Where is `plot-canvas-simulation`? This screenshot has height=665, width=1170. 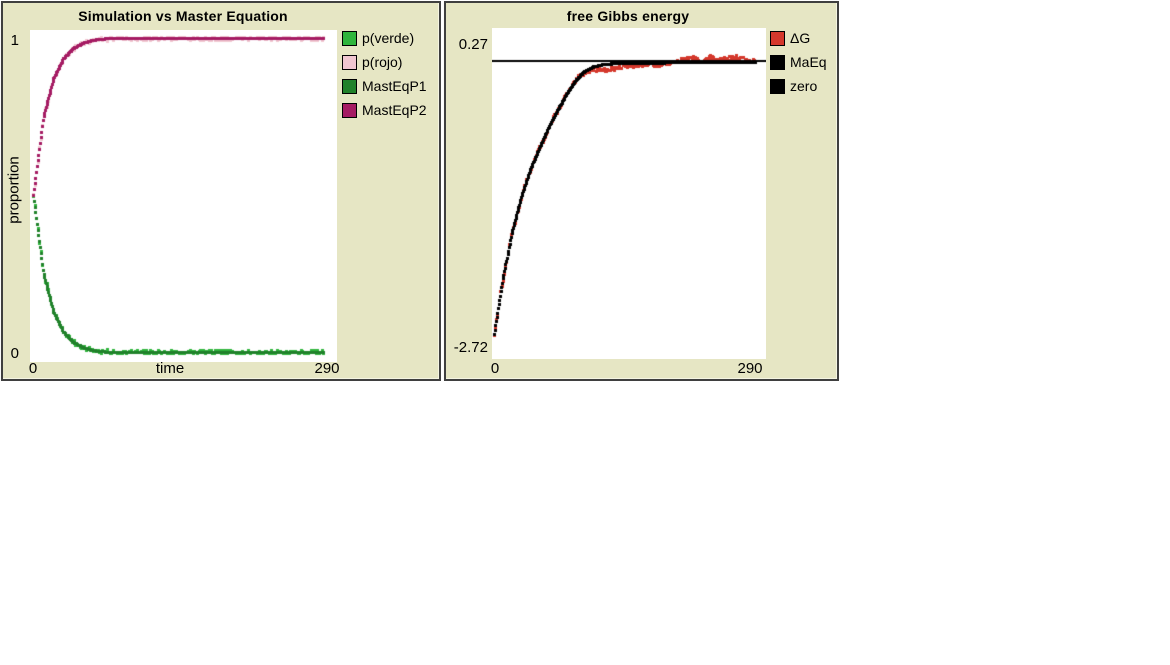 plot-canvas-simulation is located at coordinates (183, 196).